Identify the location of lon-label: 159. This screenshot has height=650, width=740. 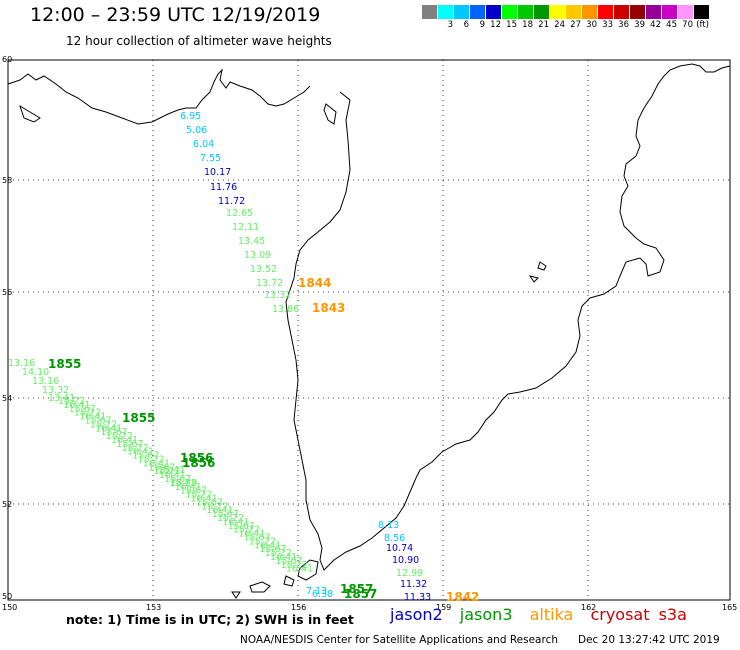
(443, 607).